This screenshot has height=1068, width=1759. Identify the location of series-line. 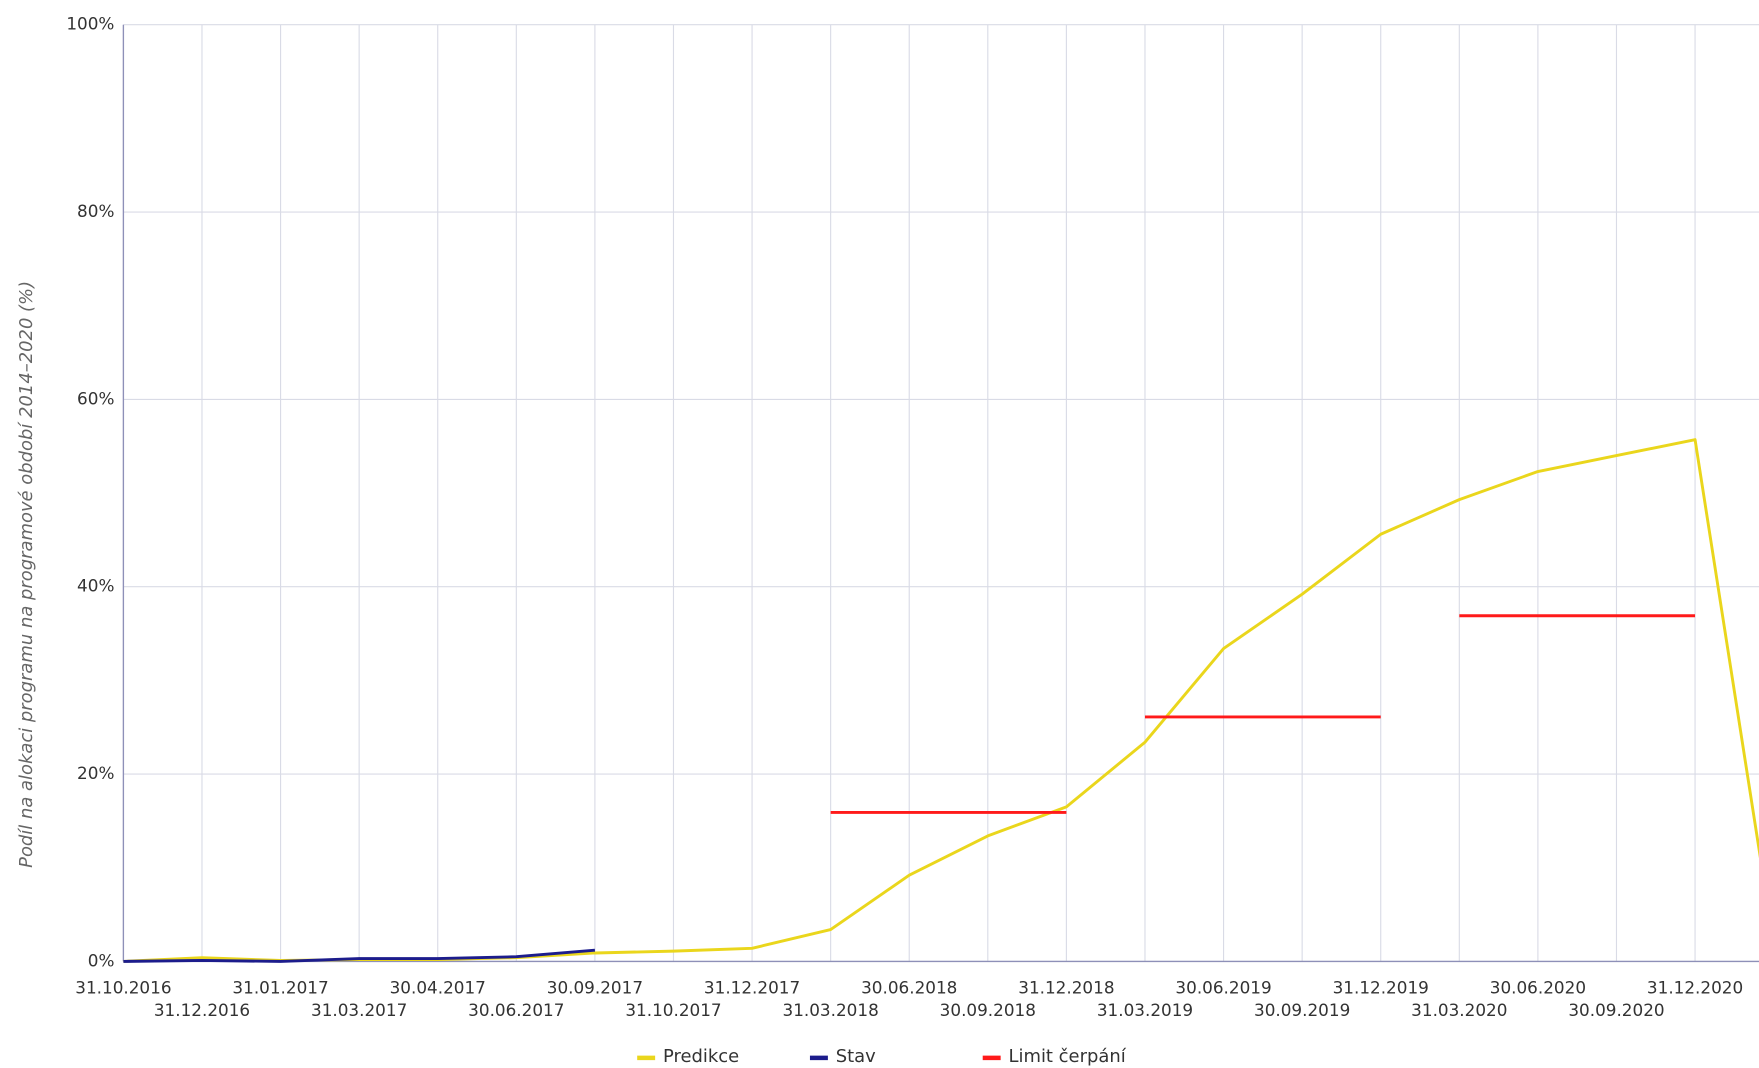
(359, 955).